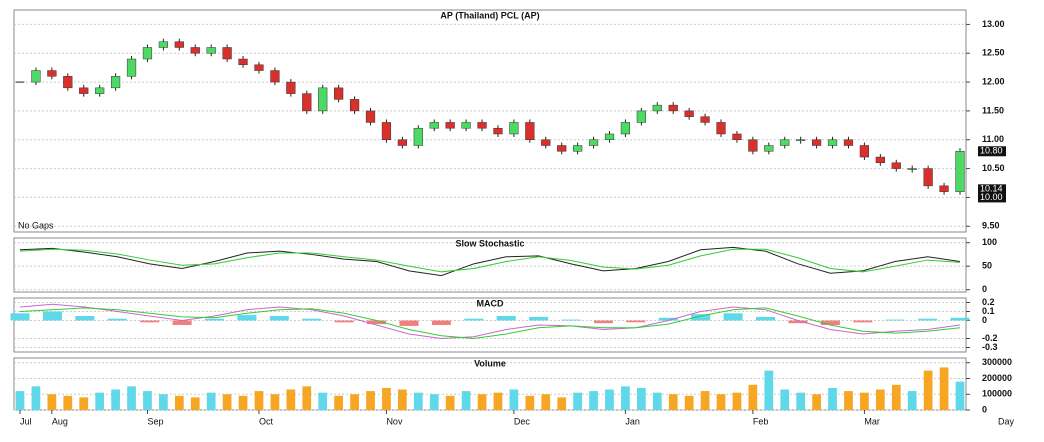 This screenshot has height=442, width=1044. What do you see at coordinates (489, 15) in the screenshot?
I see `panel-title: AP (Thailand) PCL (AP)` at bounding box center [489, 15].